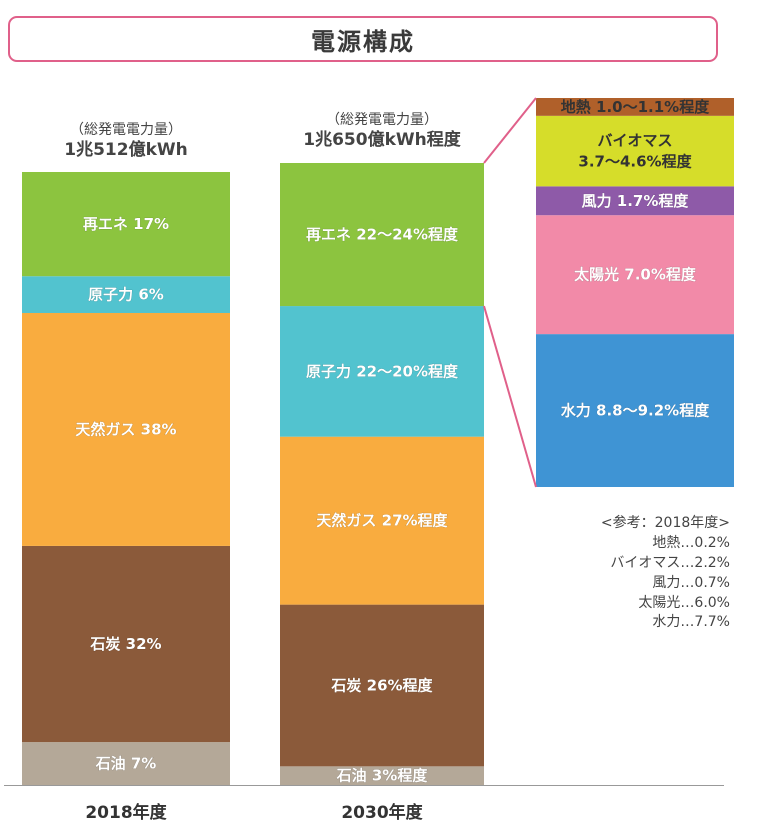  What do you see at coordinates (364, 785) in the screenshot?
I see `baseline` at bounding box center [364, 785].